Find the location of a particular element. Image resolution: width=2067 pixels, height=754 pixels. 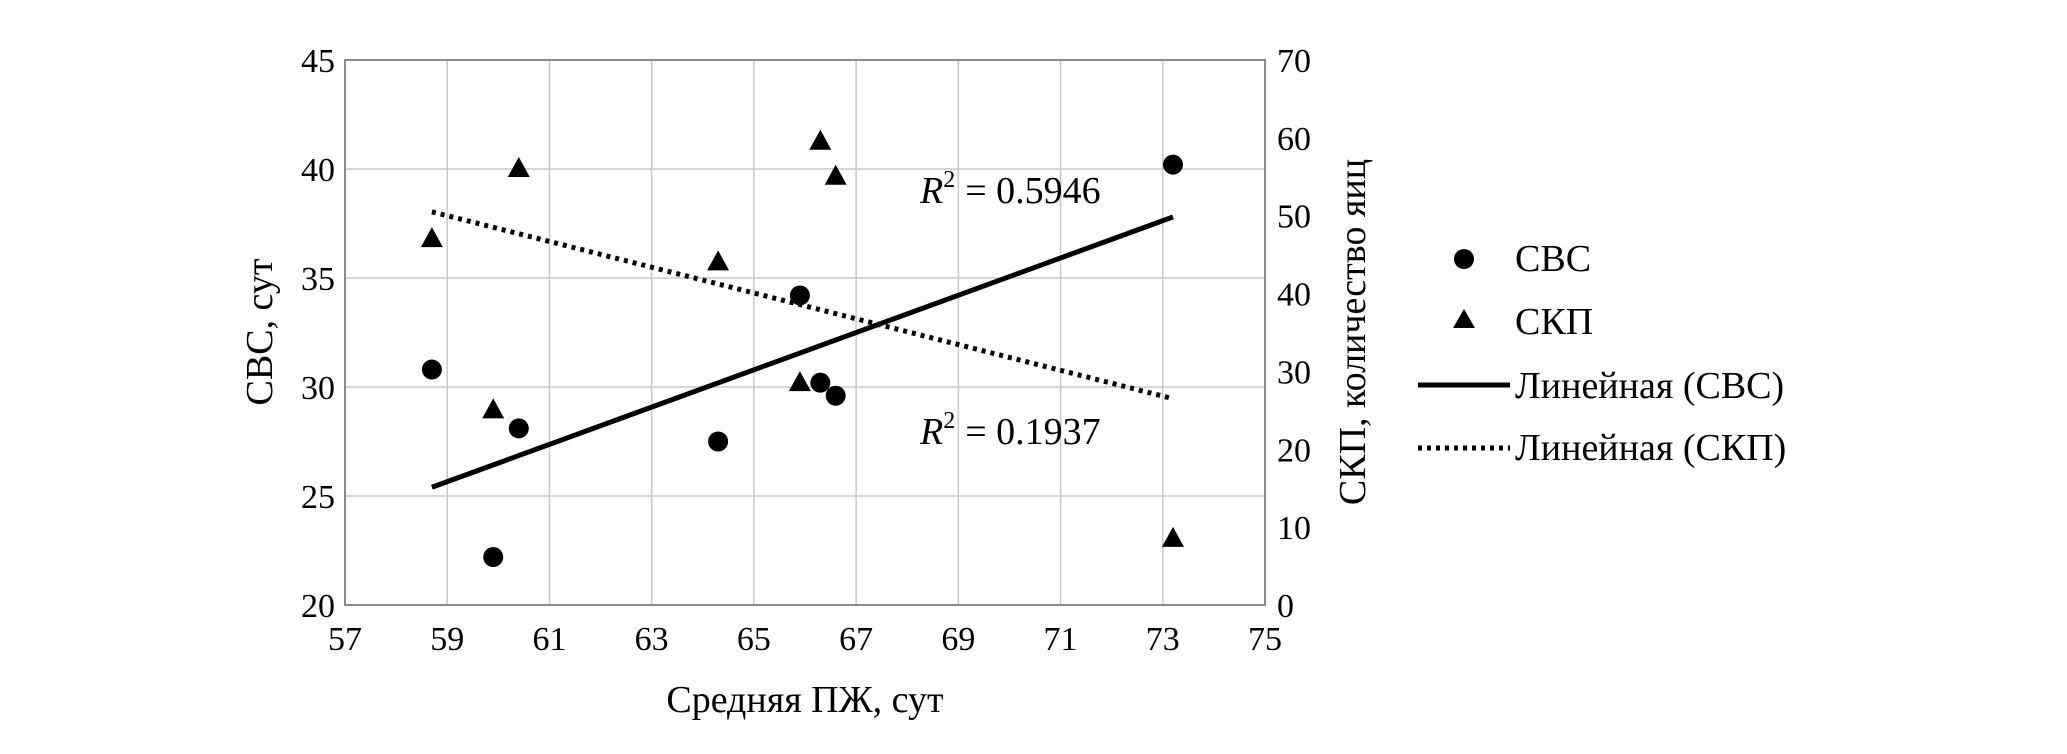

y-tick-label: 30 is located at coordinates (318, 388).